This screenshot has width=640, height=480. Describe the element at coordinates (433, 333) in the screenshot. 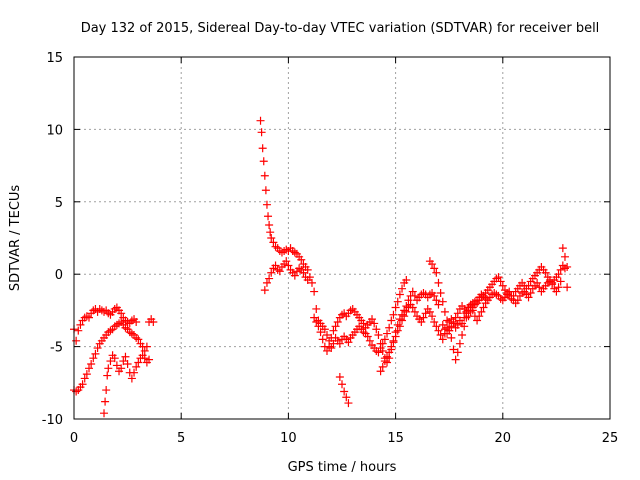

I see `series-segment-h` at that location.